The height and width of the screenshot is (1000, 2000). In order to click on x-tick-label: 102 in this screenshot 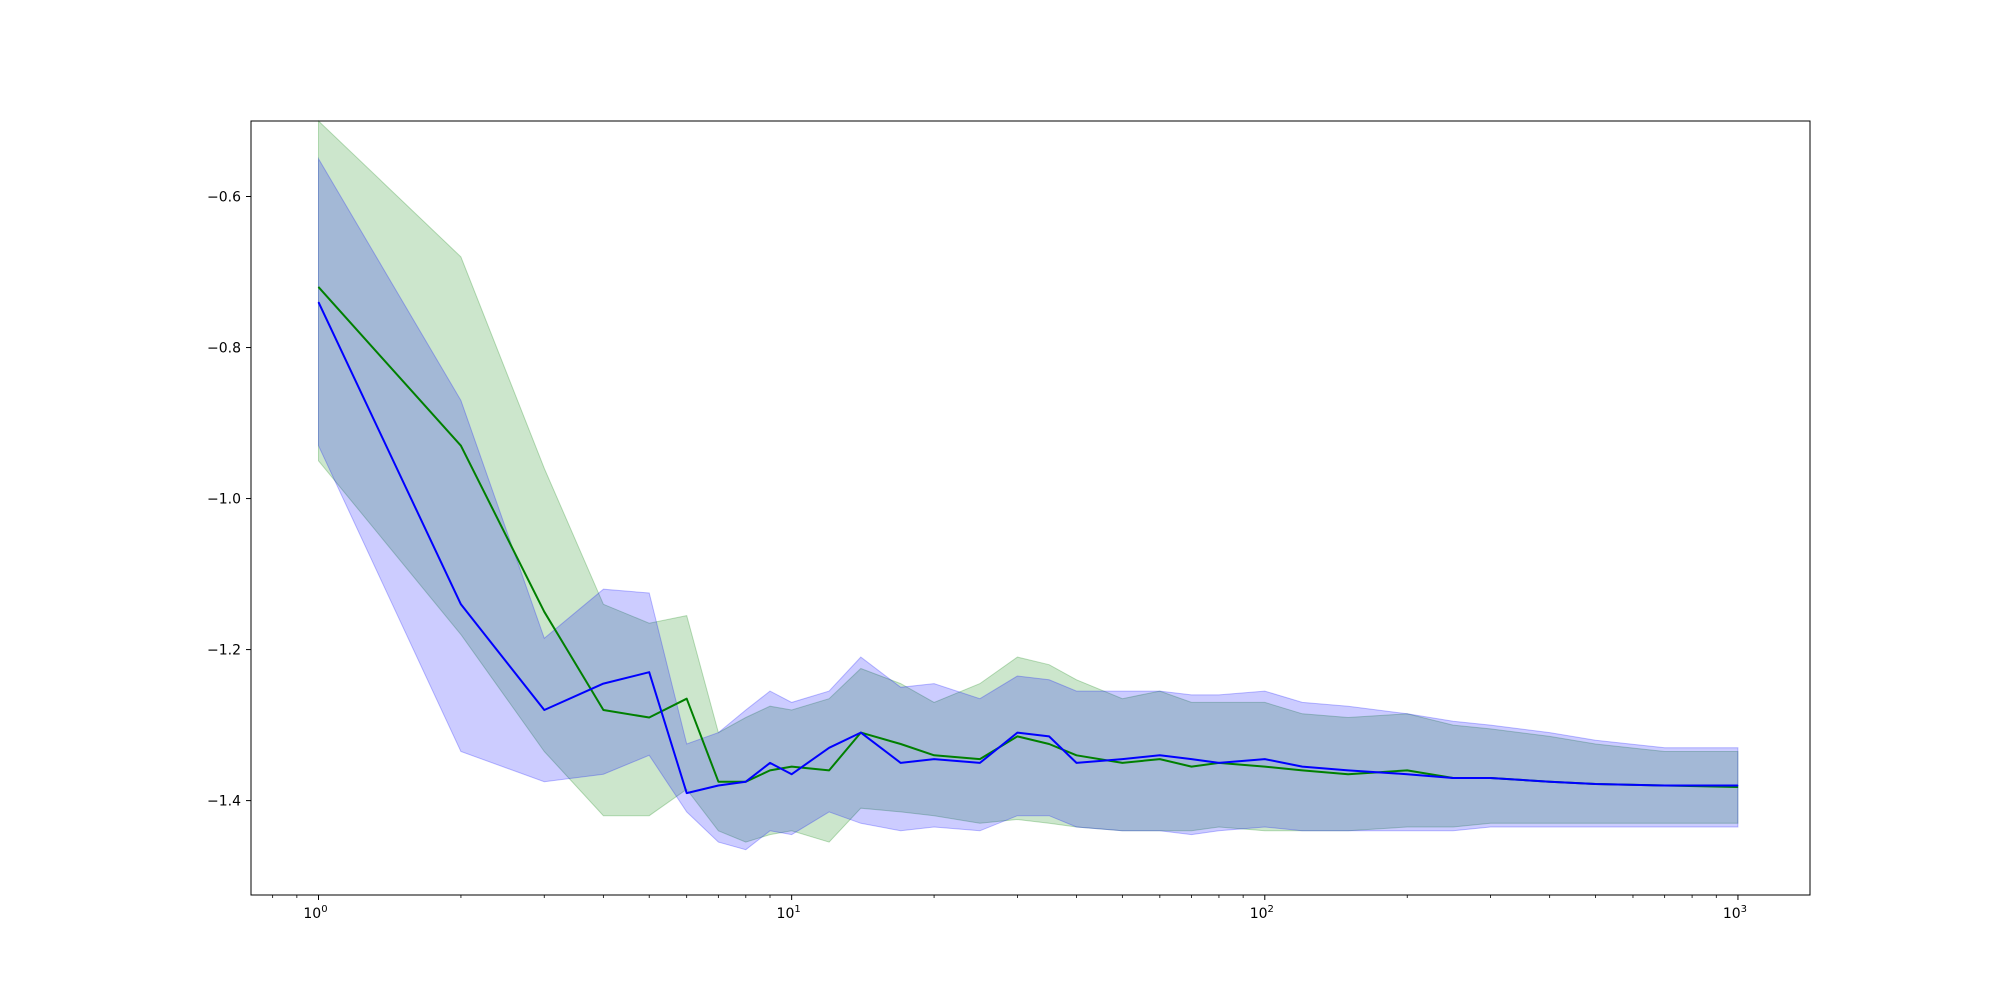, I will do `click(1262, 913)`.